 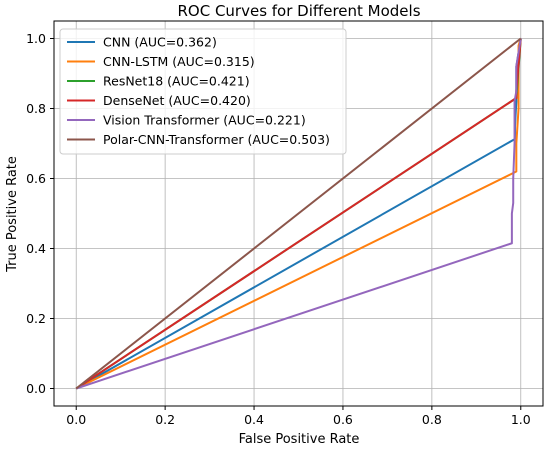 What do you see at coordinates (177, 100) in the screenshot?
I see `legend-label-4: DenseNet (AUC=0.420)` at bounding box center [177, 100].